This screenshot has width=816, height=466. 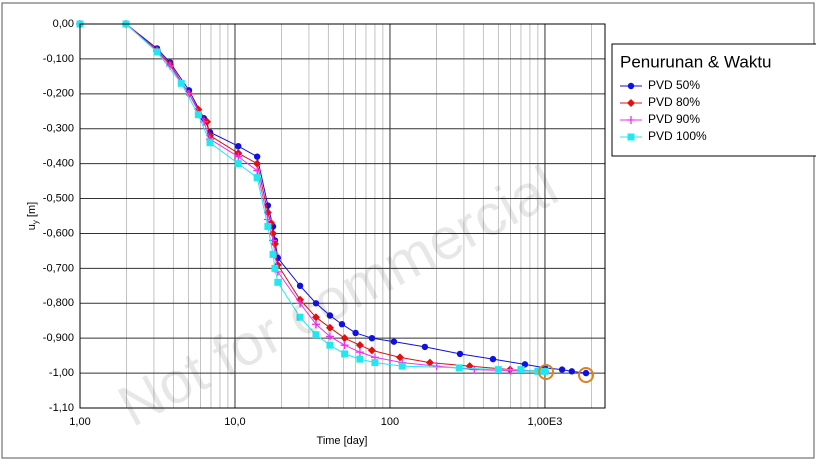 What do you see at coordinates (35, 222) in the screenshot?
I see `y-label-sub: y` at bounding box center [35, 222].